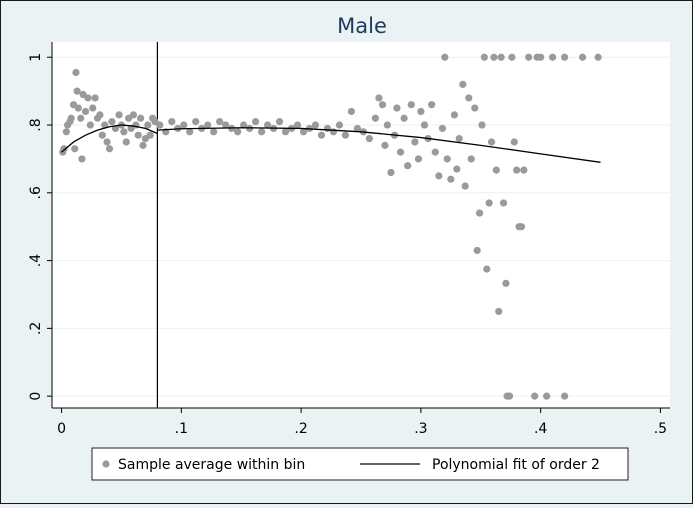  I want to click on y-tick-label: .6, so click(36, 192).